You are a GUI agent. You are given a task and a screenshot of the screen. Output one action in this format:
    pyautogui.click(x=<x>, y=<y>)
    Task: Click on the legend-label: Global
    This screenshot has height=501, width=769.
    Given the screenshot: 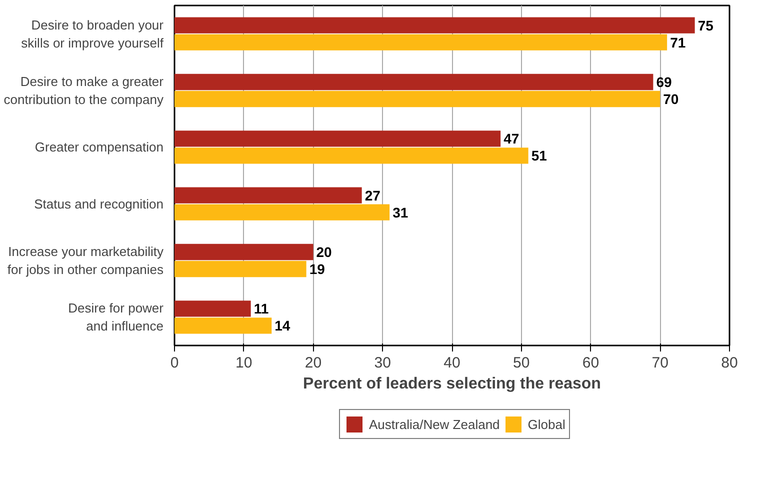 What is the action you would take?
    pyautogui.click(x=547, y=424)
    